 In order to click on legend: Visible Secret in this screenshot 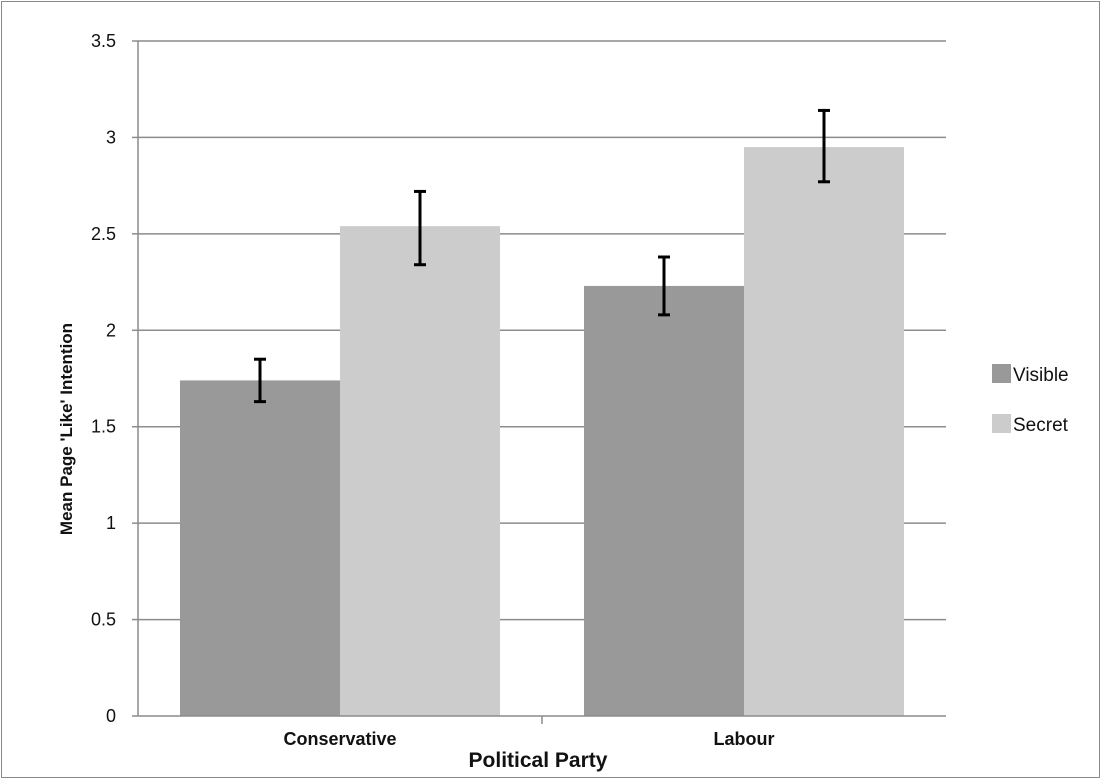, I will do `click(1030, 400)`.